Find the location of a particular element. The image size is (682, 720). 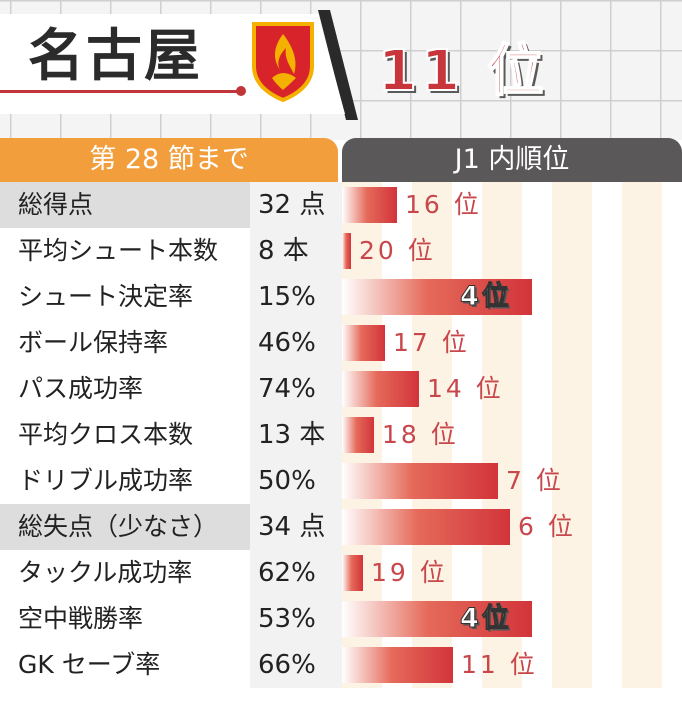

stat-label: 平均クロス本数 is located at coordinates (125, 435).